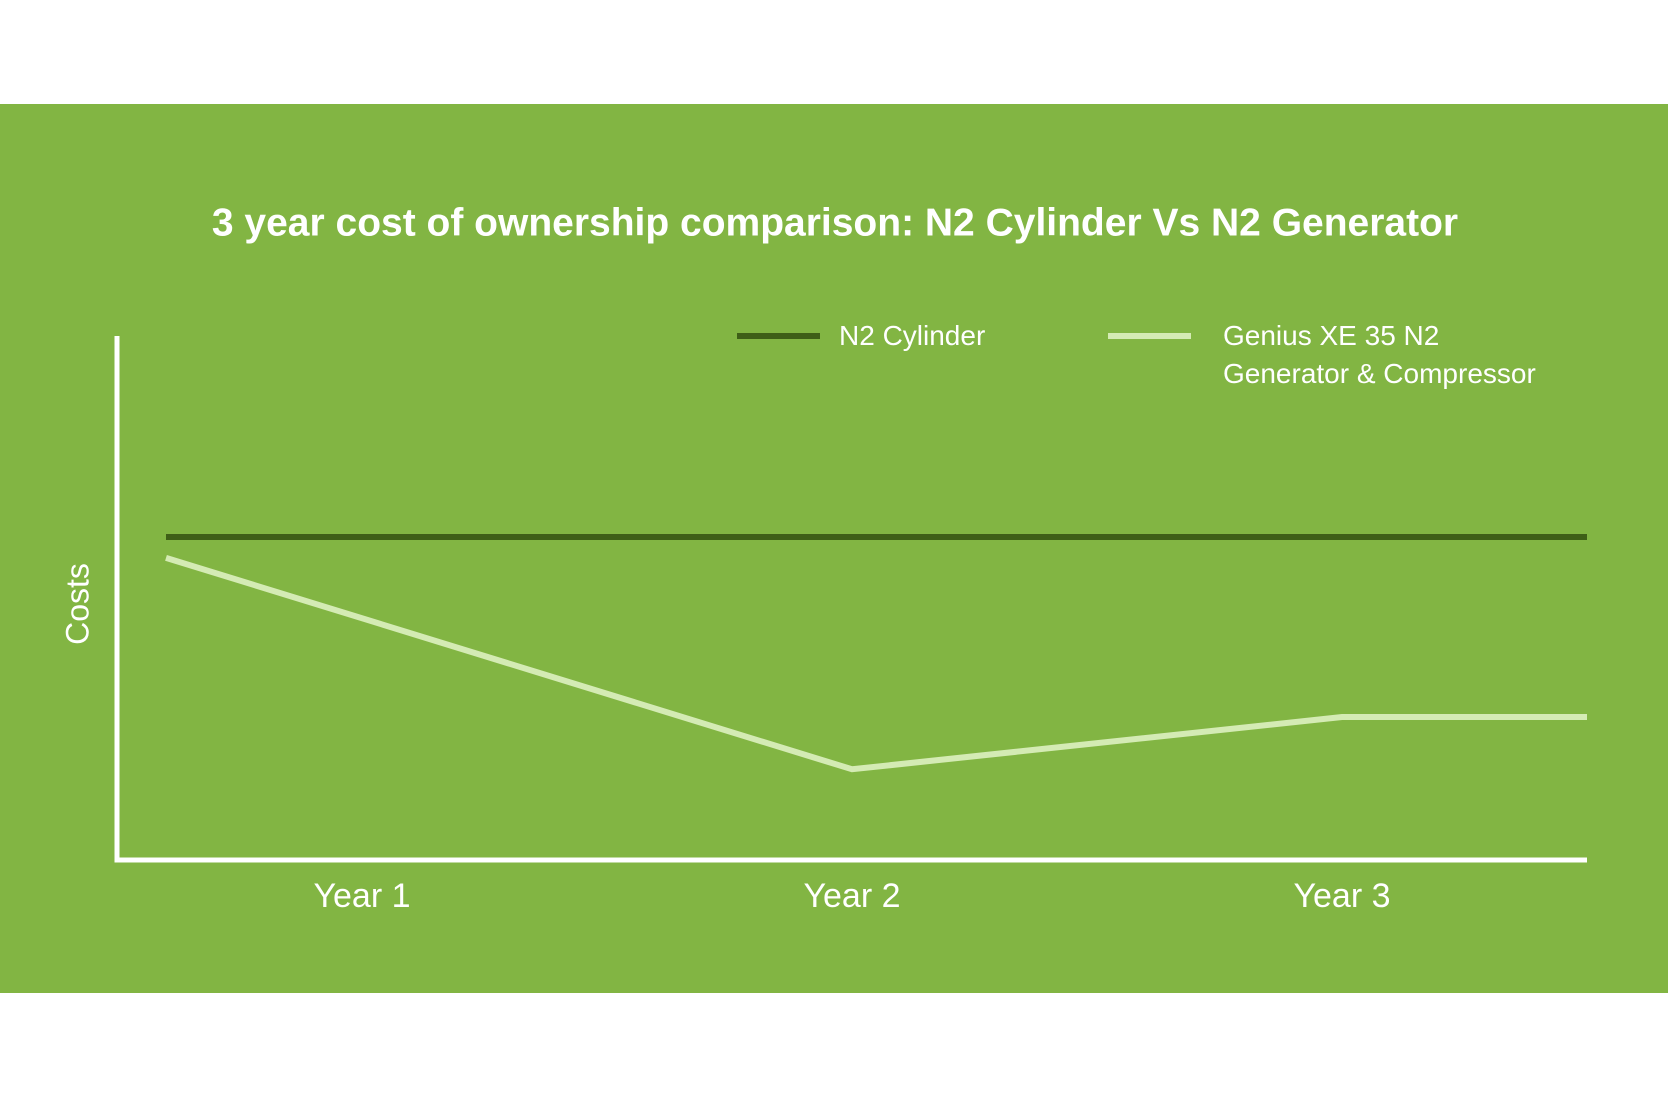  What do you see at coordinates (851, 896) in the screenshot?
I see `x-tick-label: Year 2` at bounding box center [851, 896].